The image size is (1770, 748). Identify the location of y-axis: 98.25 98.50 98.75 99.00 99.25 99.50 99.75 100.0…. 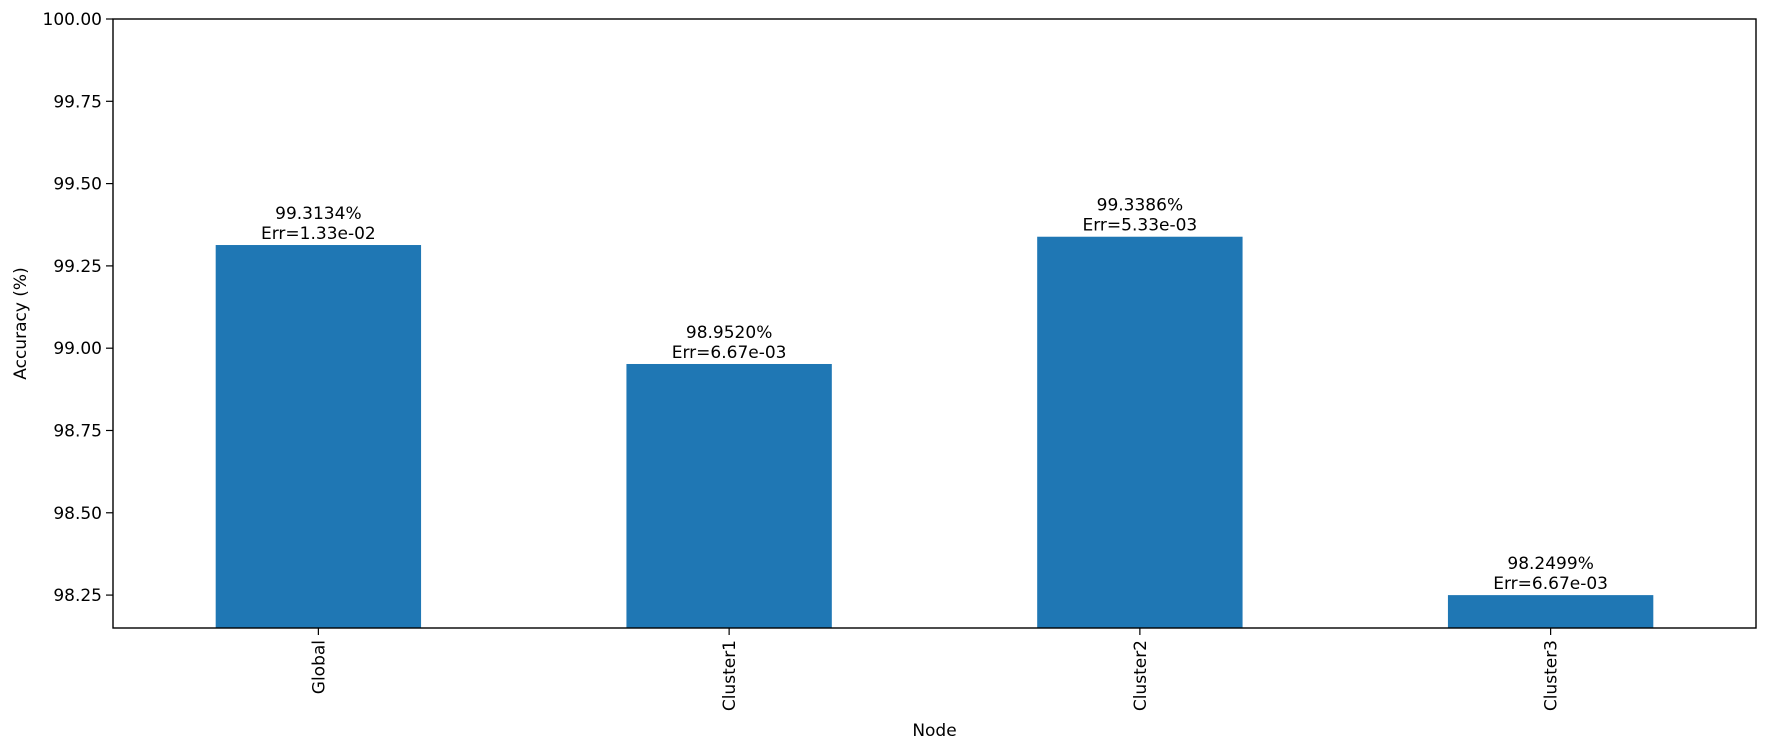
(78, 308).